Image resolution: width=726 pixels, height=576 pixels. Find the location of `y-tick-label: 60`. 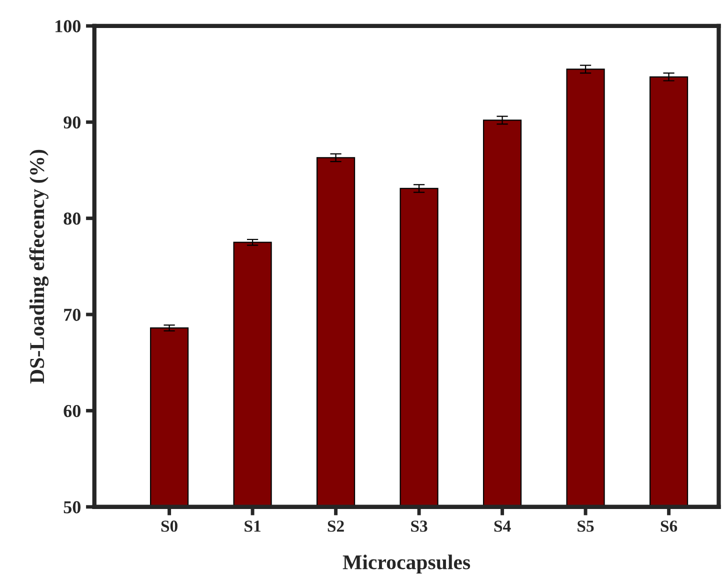

y-tick-label: 60 is located at coordinates (72, 411).